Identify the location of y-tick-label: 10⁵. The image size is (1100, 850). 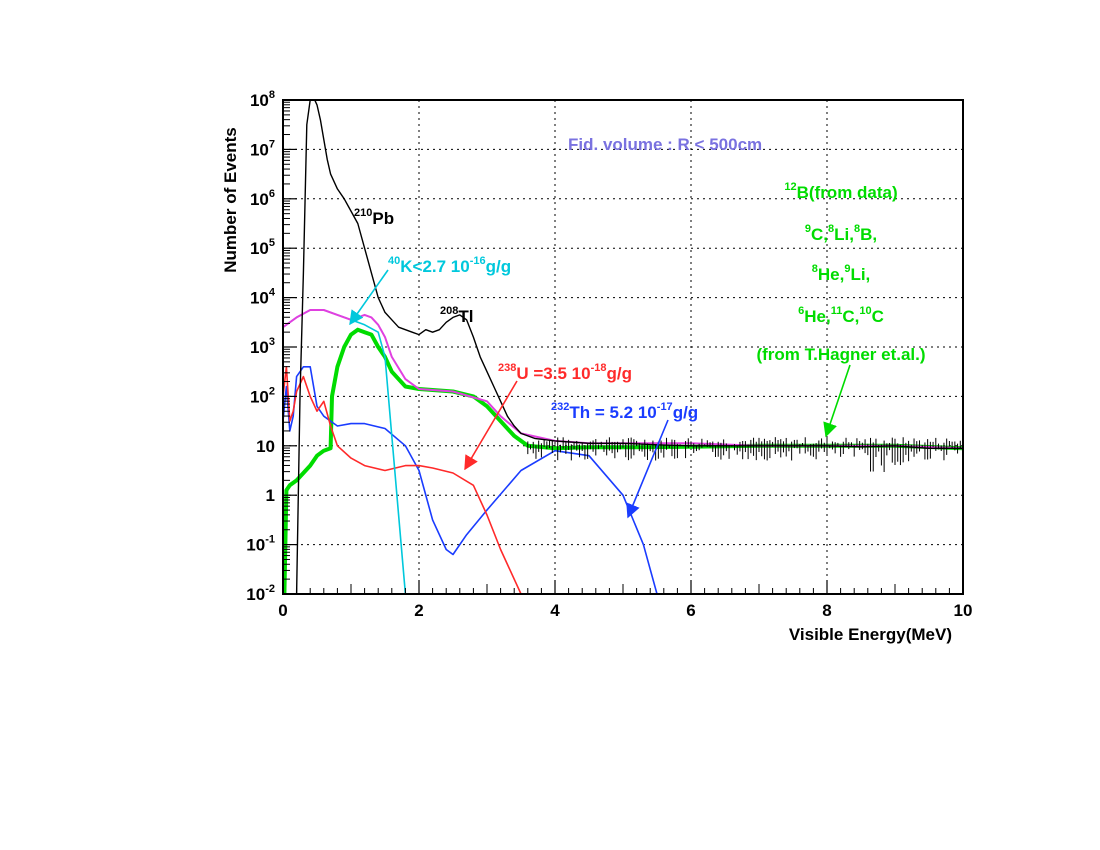
(262, 247).